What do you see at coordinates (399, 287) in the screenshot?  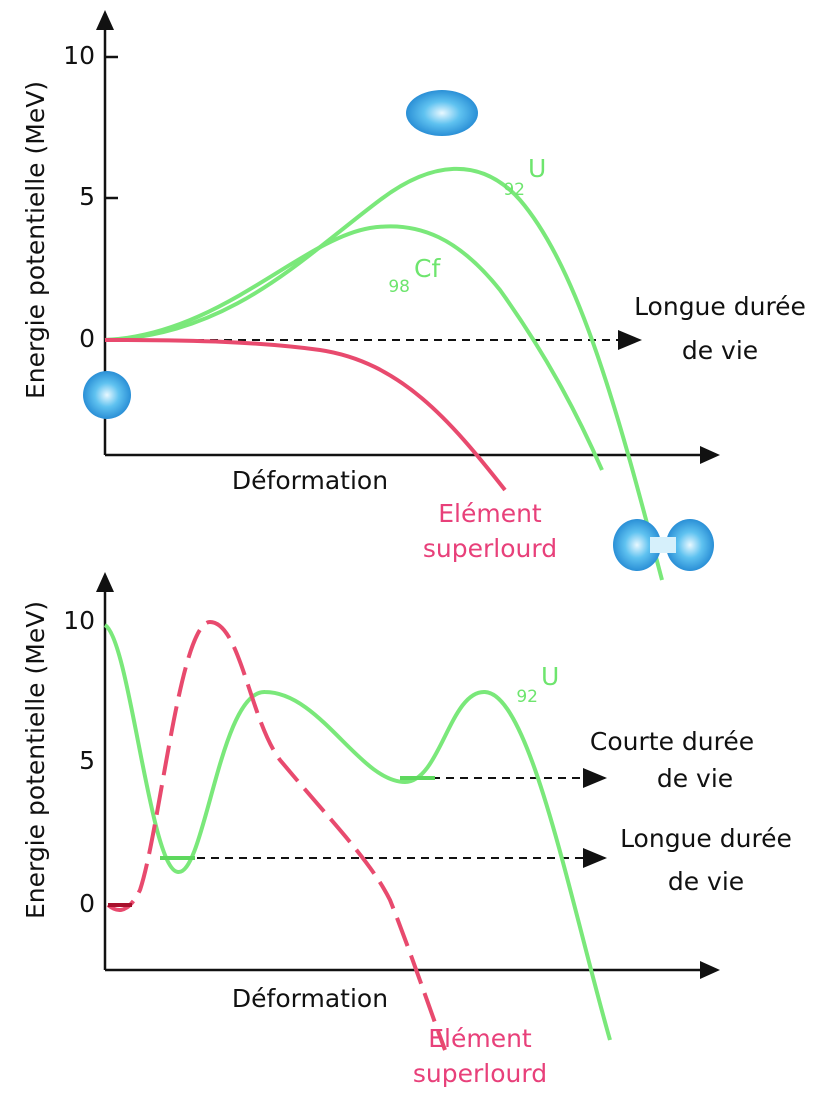 I see `curve-sub: 98` at bounding box center [399, 287].